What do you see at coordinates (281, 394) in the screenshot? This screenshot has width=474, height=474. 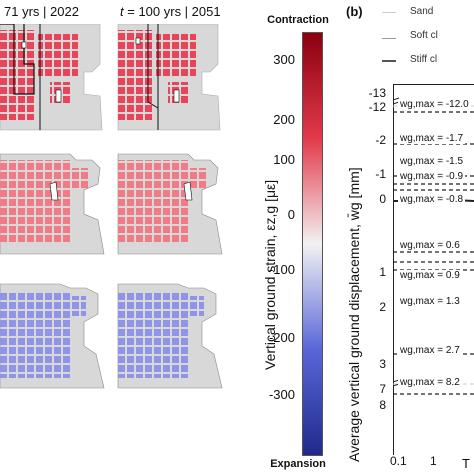 I see `colorbar-tick: -300` at bounding box center [281, 394].